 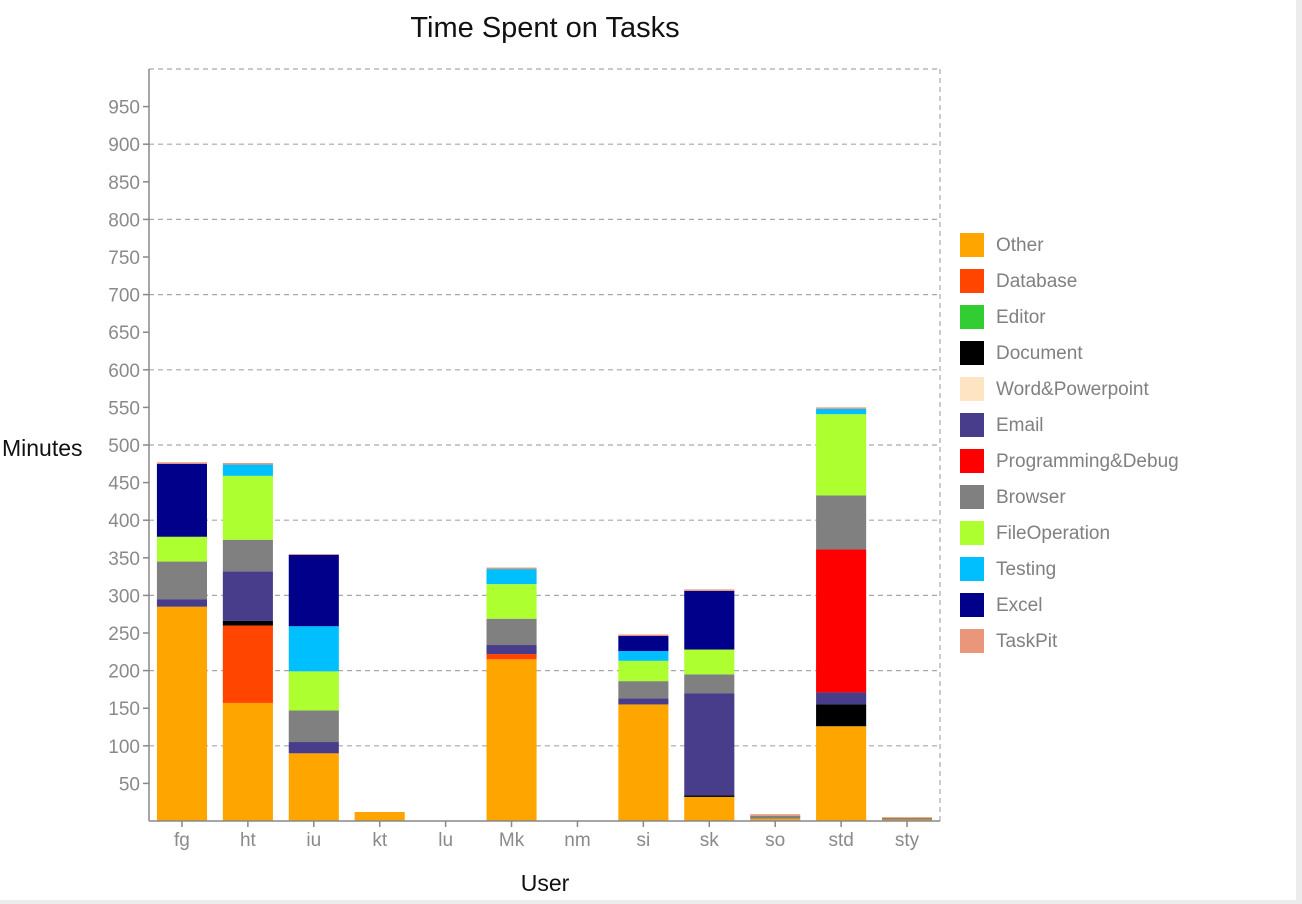 I want to click on legend-label: Word&Powerpoint, so click(x=1073, y=389).